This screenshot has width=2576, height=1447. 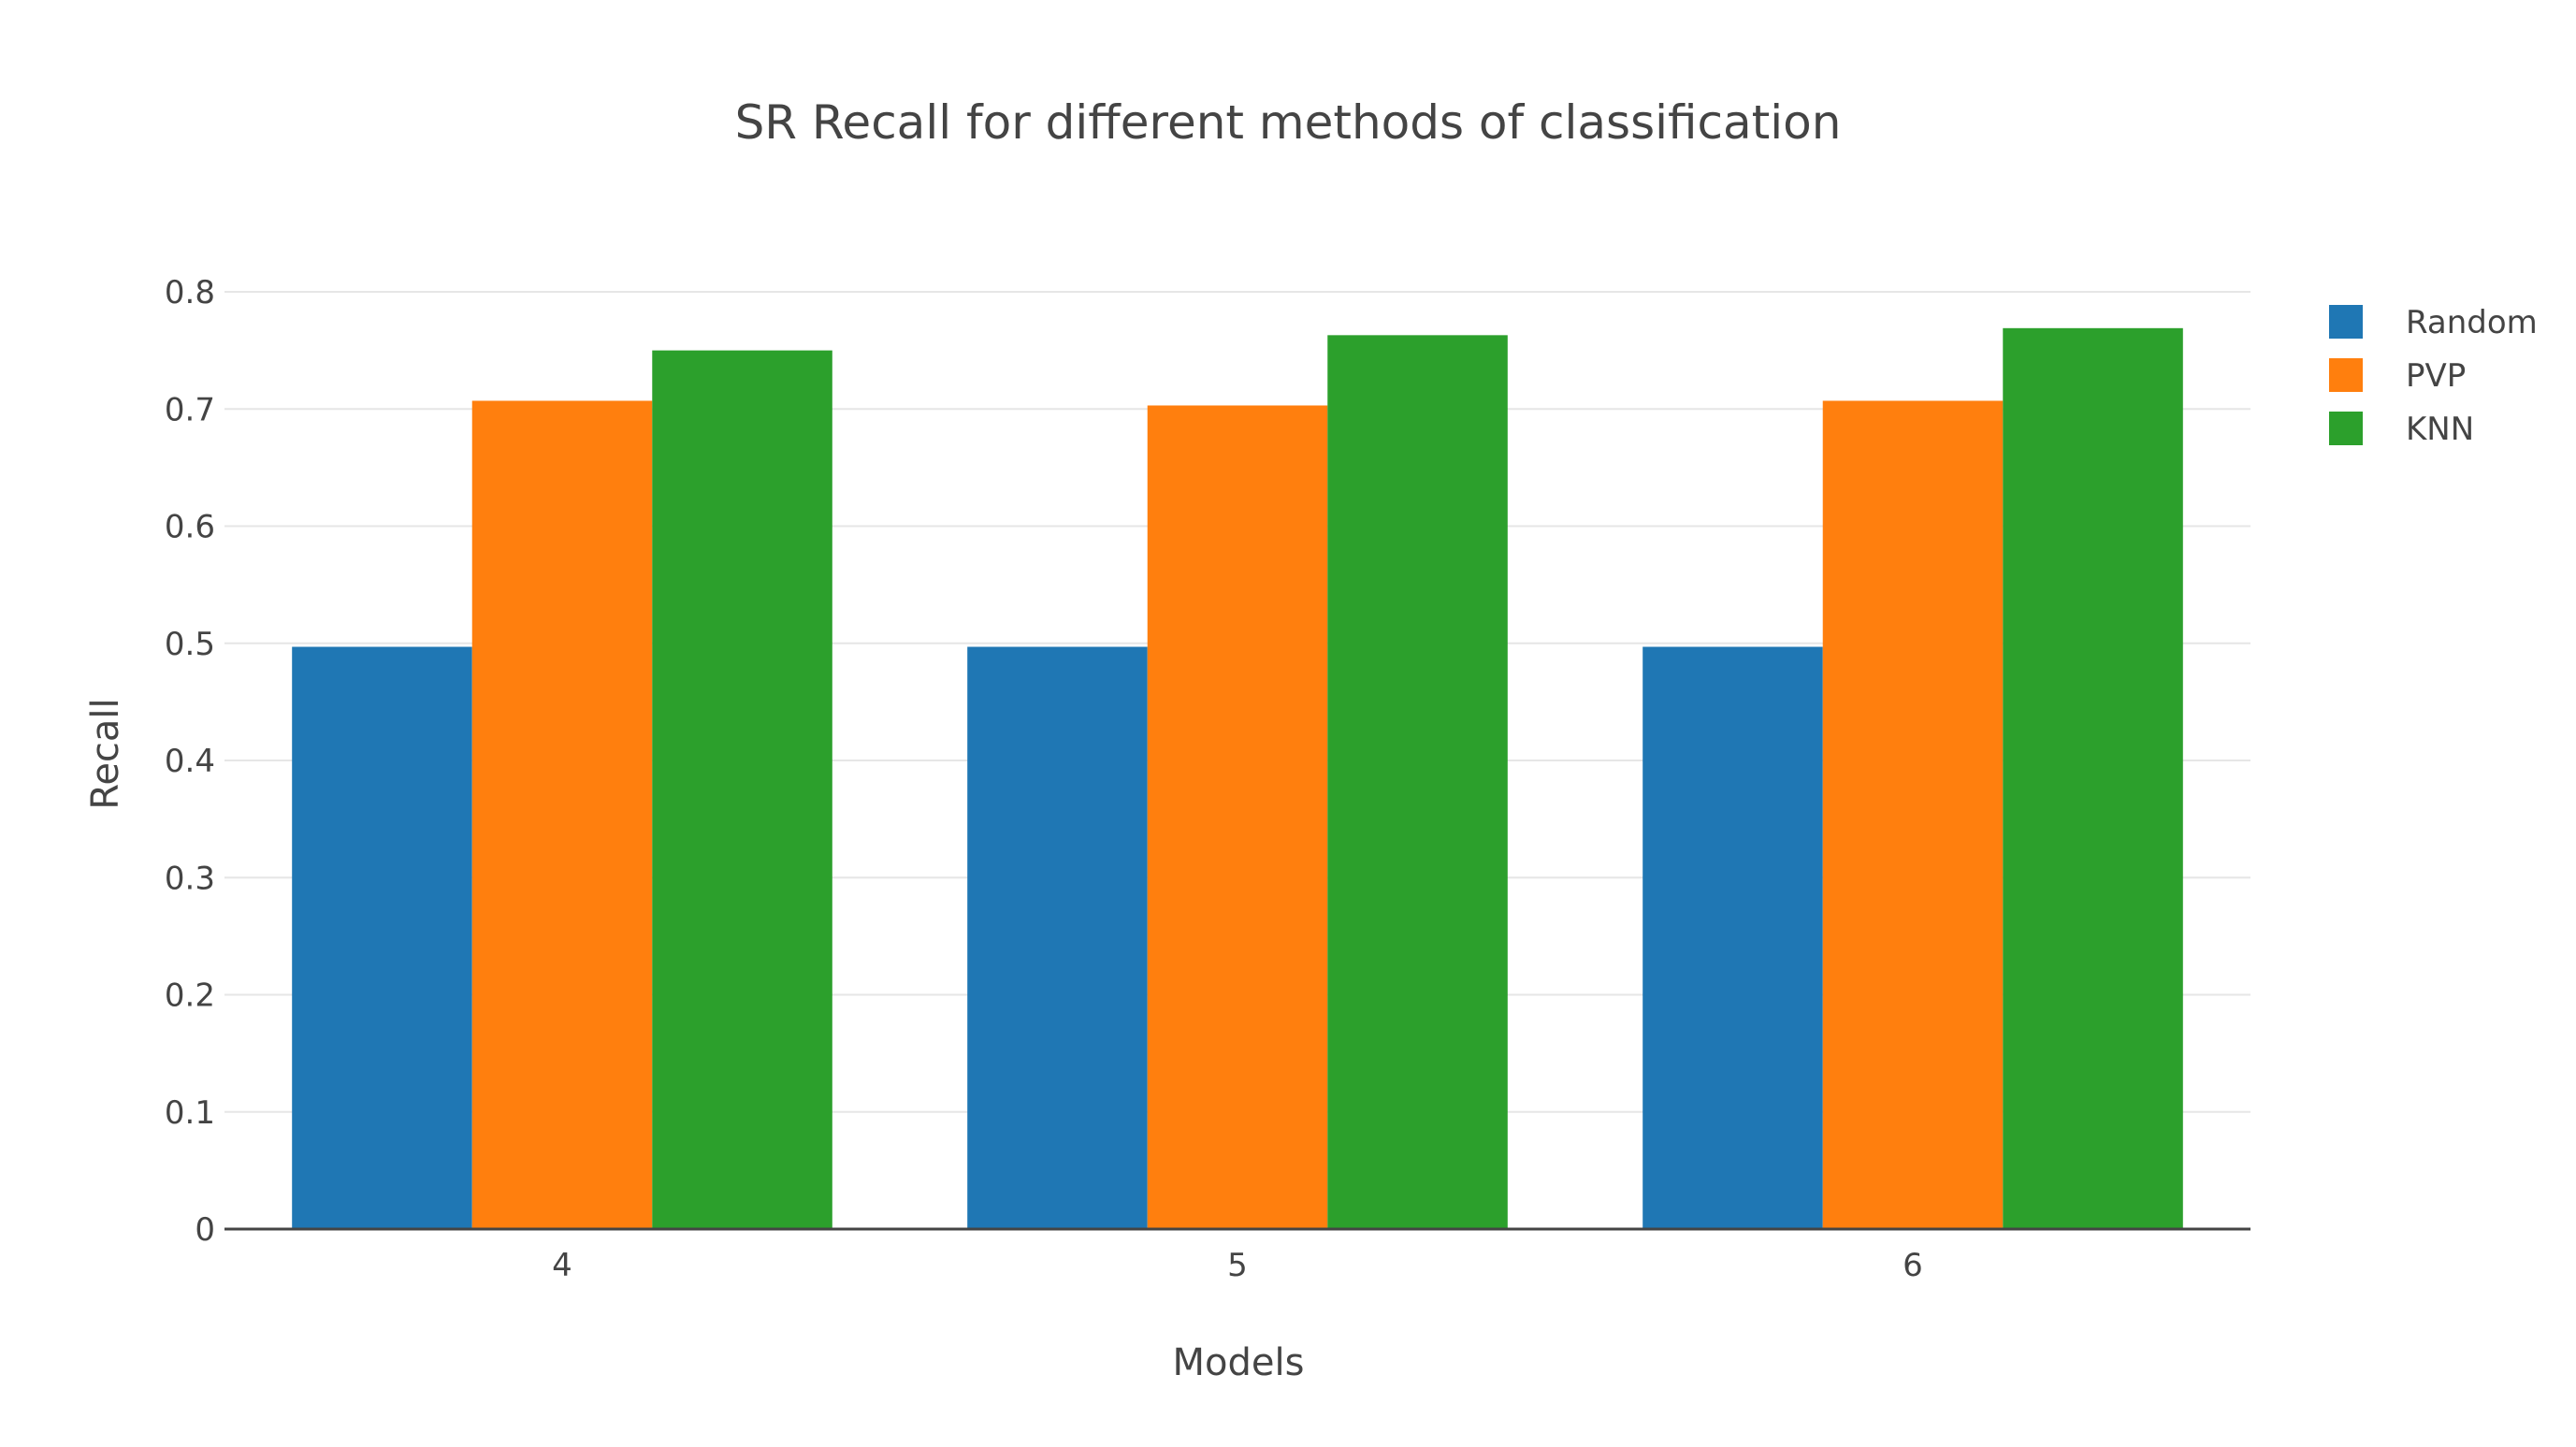 What do you see at coordinates (190, 1113) in the screenshot?
I see `y-tick-label: 0.1` at bounding box center [190, 1113].